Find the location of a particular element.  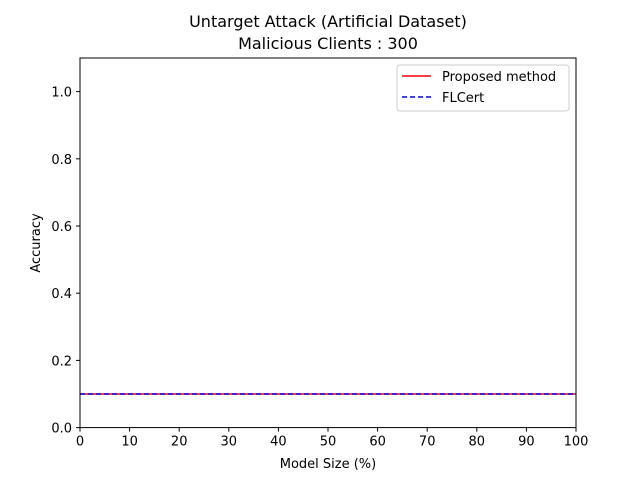

x-axis-label: Model Size (%) is located at coordinates (328, 464).